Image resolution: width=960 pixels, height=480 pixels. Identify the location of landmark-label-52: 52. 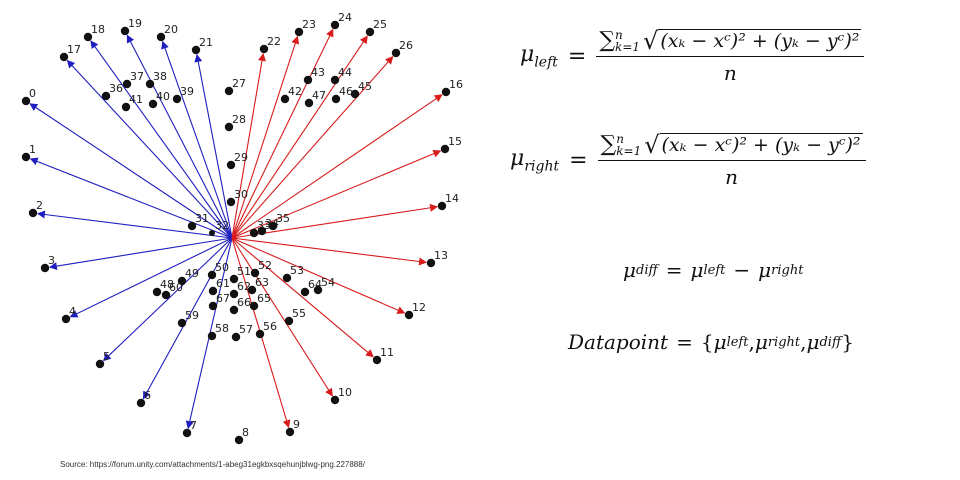
(265, 265).